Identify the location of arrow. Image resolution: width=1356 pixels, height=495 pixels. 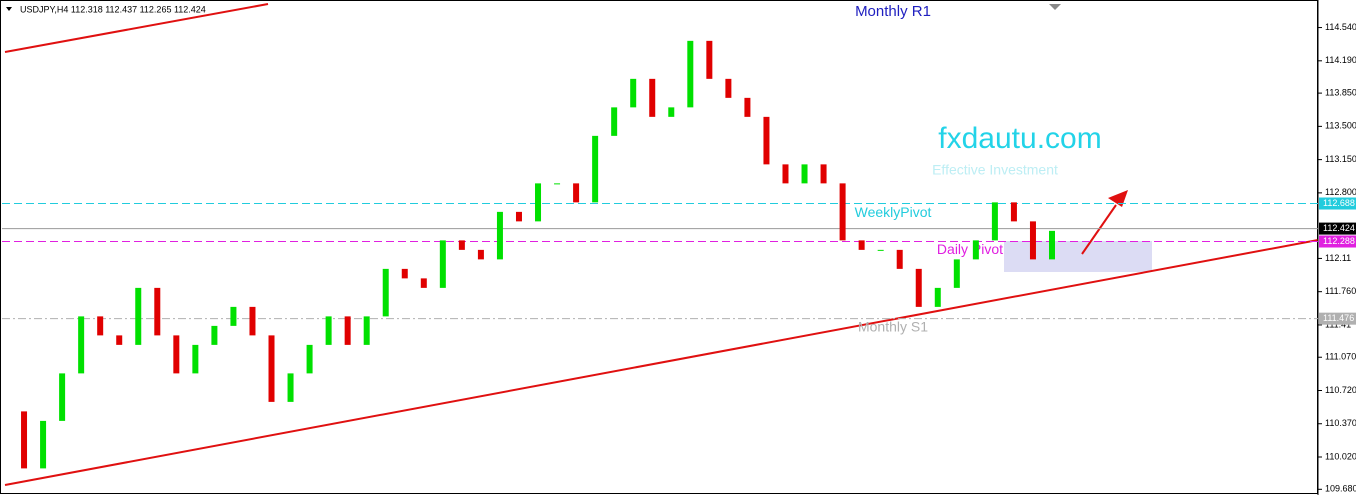
(1099, 229).